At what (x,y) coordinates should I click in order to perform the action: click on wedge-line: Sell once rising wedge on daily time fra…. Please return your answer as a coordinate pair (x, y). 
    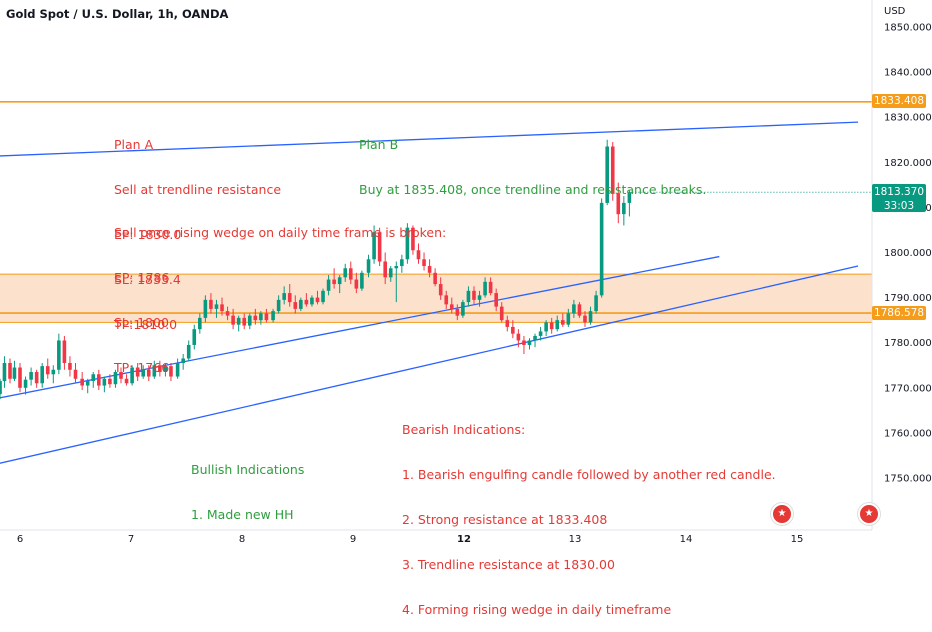
    Looking at the image, I should click on (280, 232).